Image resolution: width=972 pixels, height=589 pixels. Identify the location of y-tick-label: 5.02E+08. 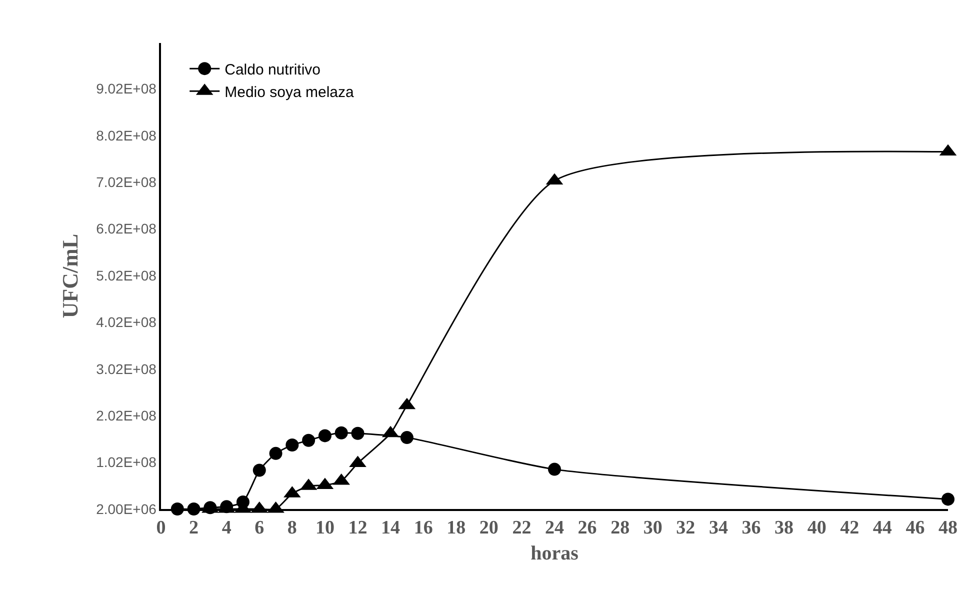
(126, 275).